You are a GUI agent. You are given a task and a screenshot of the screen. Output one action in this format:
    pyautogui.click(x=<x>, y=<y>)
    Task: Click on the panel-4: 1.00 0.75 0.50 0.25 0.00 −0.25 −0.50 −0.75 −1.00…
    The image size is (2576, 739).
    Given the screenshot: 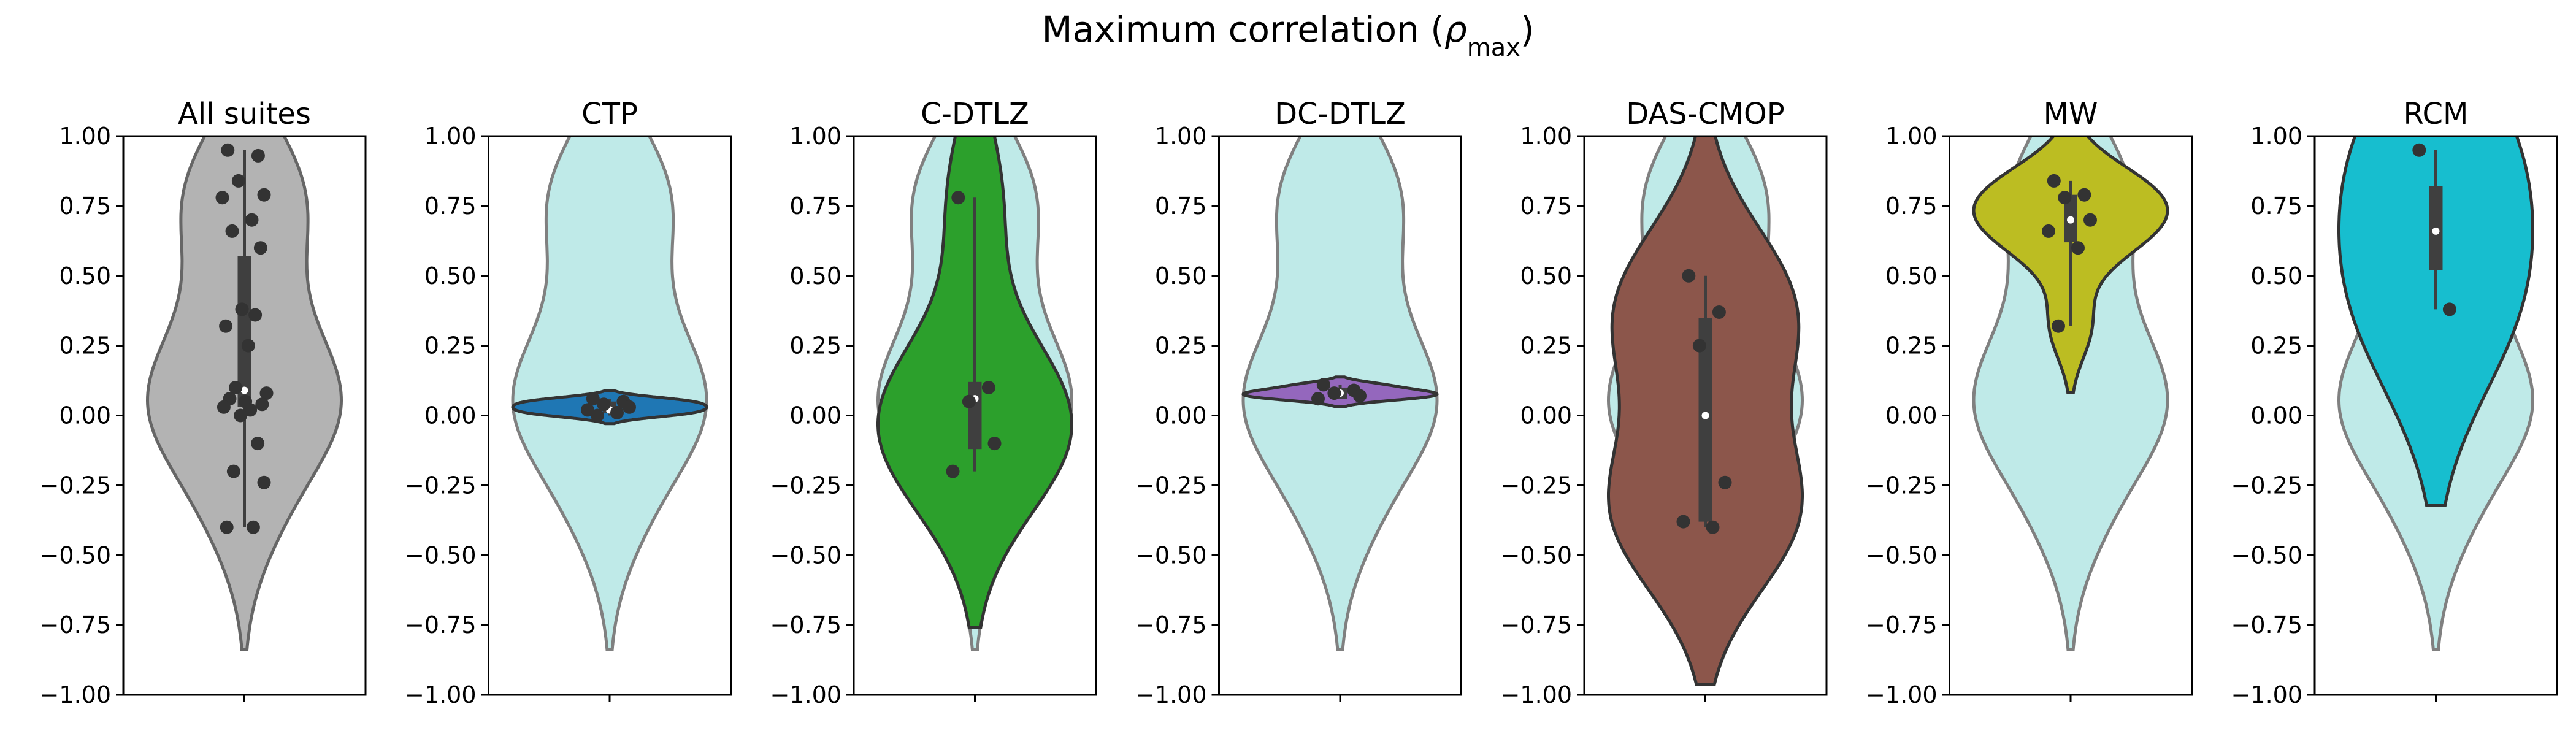 What is the action you would take?
    pyautogui.click(x=1664, y=402)
    